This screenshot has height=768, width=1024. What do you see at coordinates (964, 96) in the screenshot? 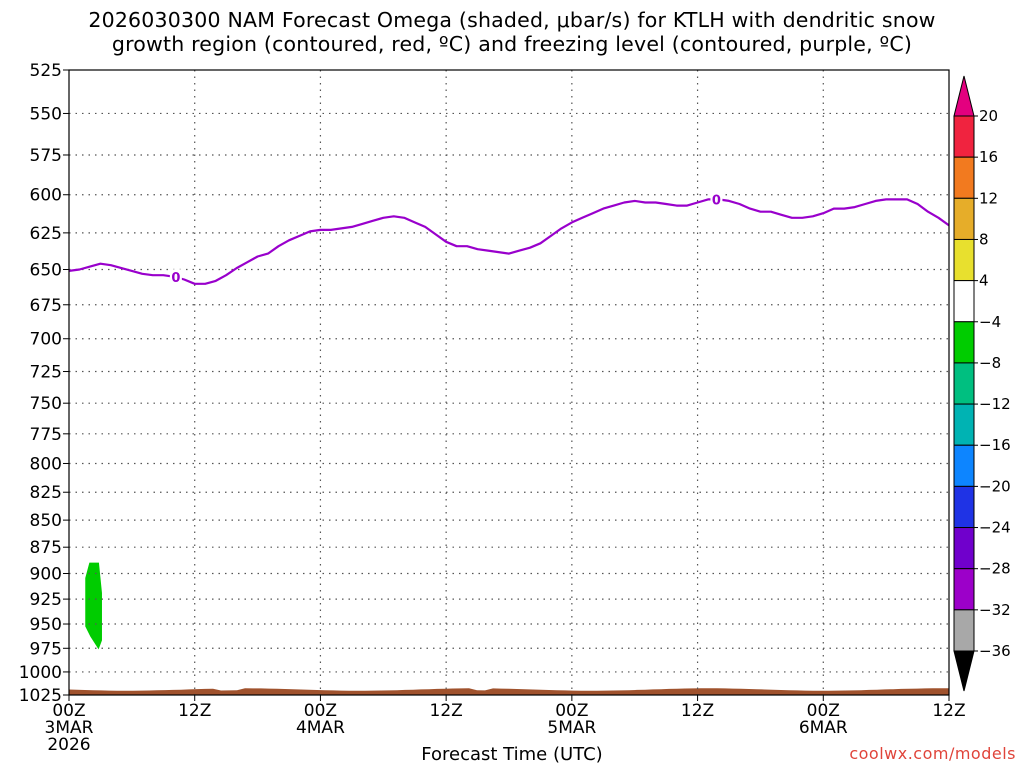
I see `colorbar-top-arrow` at bounding box center [964, 96].